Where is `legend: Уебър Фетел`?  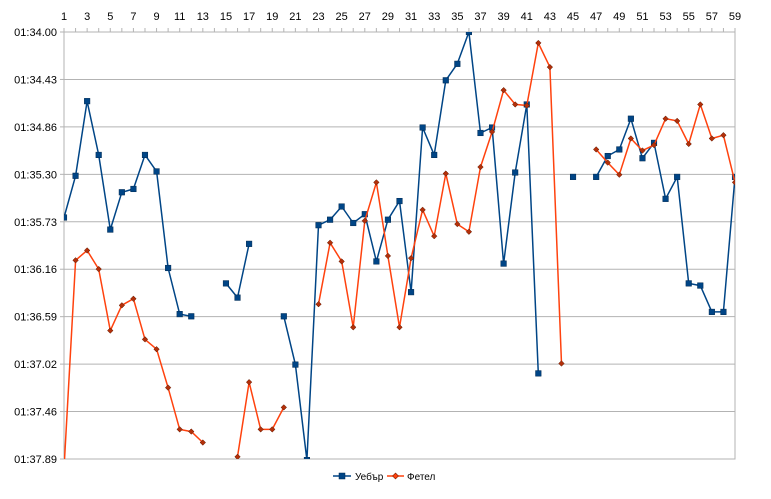
legend: Уебър Фетел is located at coordinates (384, 477).